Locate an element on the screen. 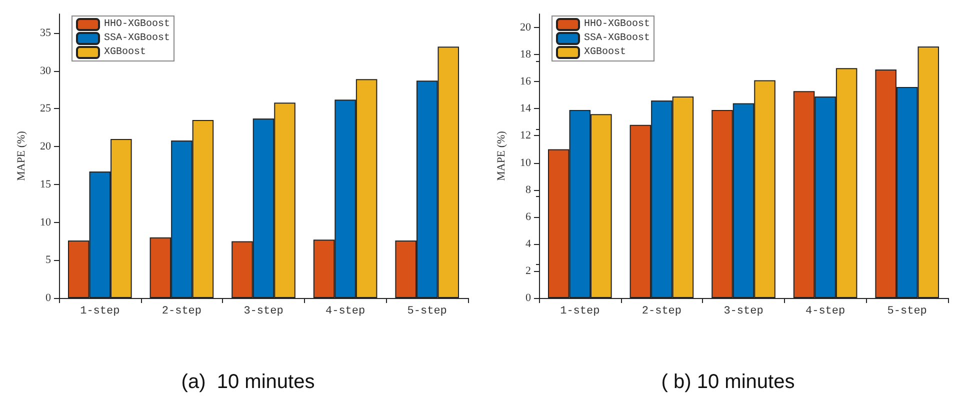 The height and width of the screenshot is (410, 977). y-tick-label: 8 is located at coordinates (529, 190).